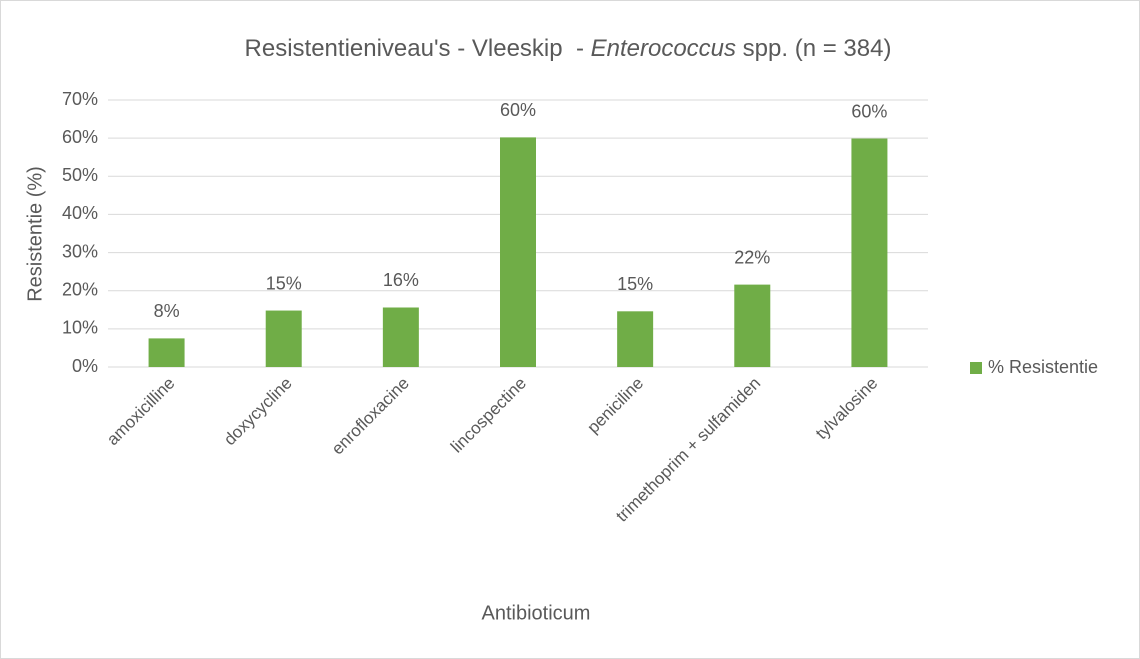 The height and width of the screenshot is (659, 1140). Describe the element at coordinates (813, 48) in the screenshot. I see `title-part: spp. (n = 384)` at that location.